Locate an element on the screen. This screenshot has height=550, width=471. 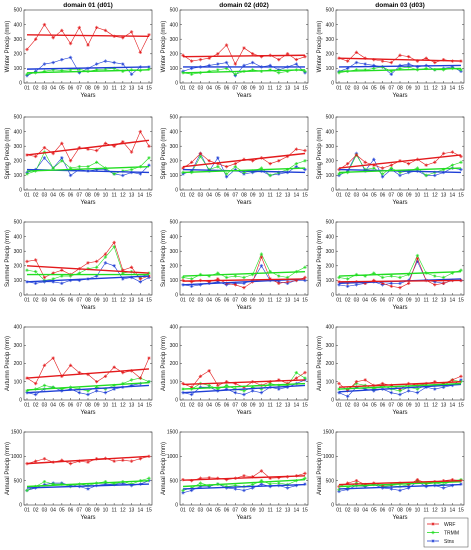
x-tick-label: 04 is located at coordinates (365, 196).